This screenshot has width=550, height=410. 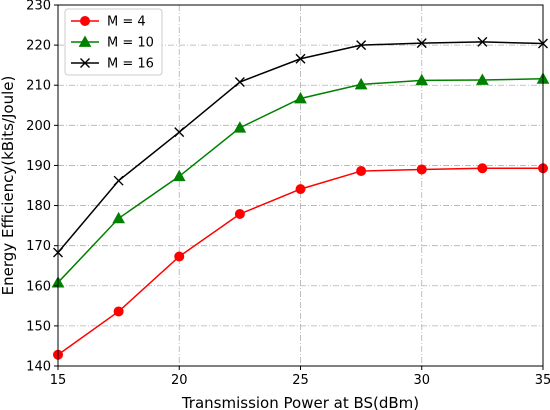 What do you see at coordinates (38, 126) in the screenshot?
I see `y-tick-label: 200` at bounding box center [38, 126].